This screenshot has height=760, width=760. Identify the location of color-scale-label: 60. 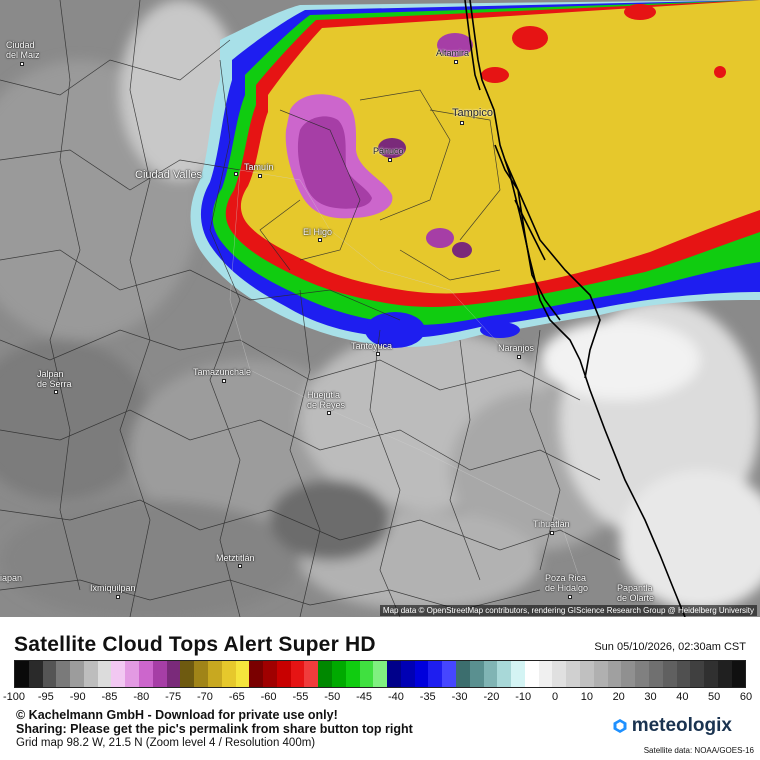
(746, 697).